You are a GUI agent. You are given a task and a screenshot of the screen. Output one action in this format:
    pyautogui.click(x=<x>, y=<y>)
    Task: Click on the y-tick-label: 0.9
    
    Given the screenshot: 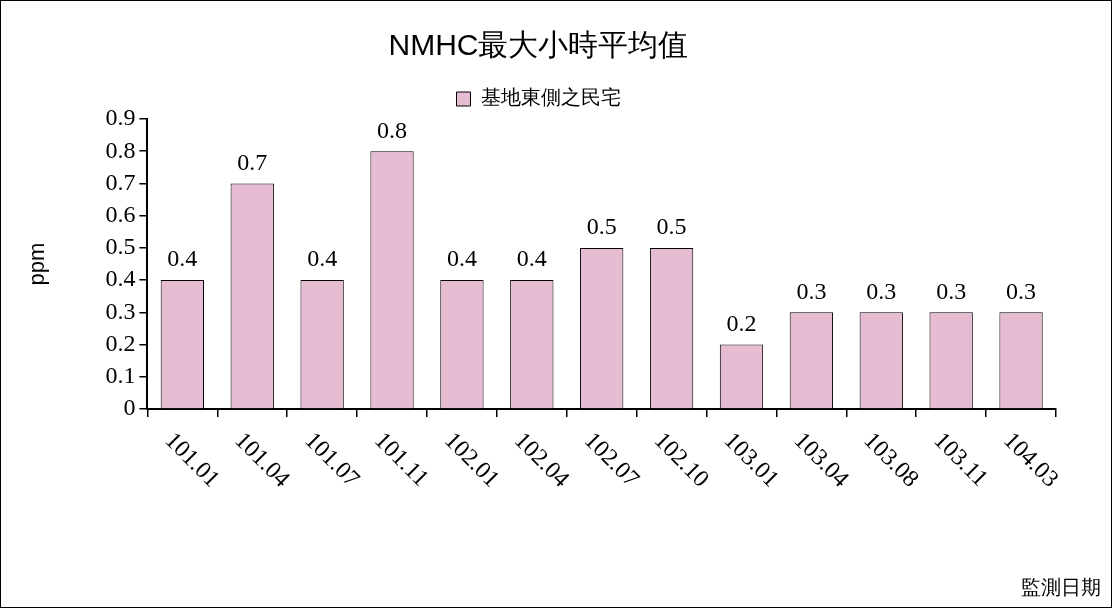 What is the action you would take?
    pyautogui.click(x=120, y=117)
    